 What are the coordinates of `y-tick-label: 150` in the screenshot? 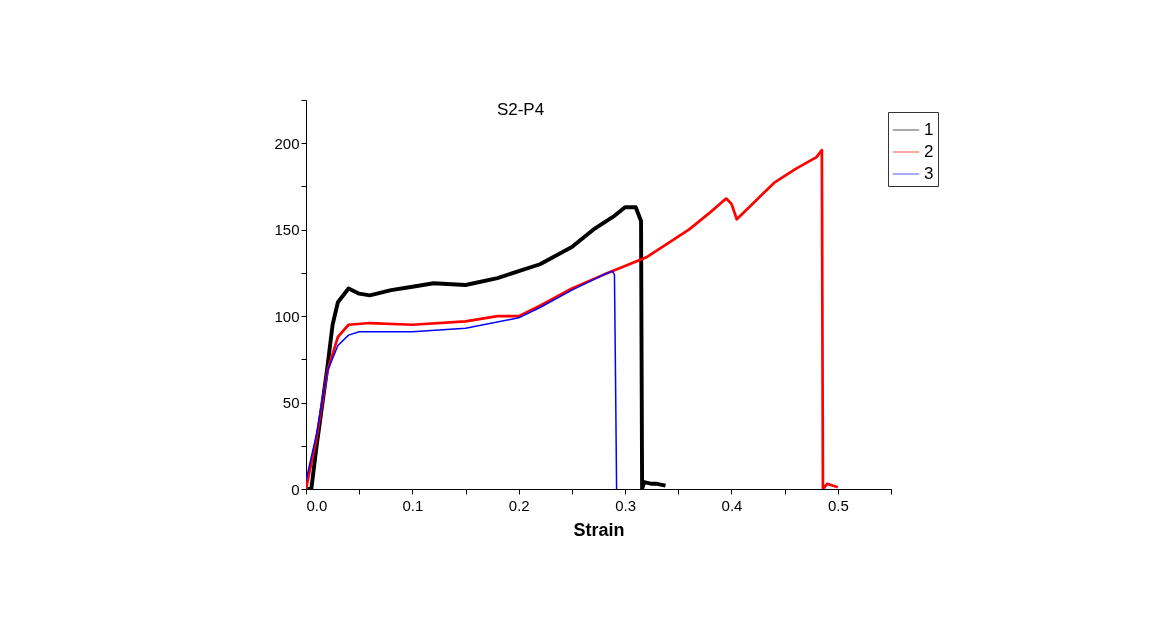 It's located at (287, 230).